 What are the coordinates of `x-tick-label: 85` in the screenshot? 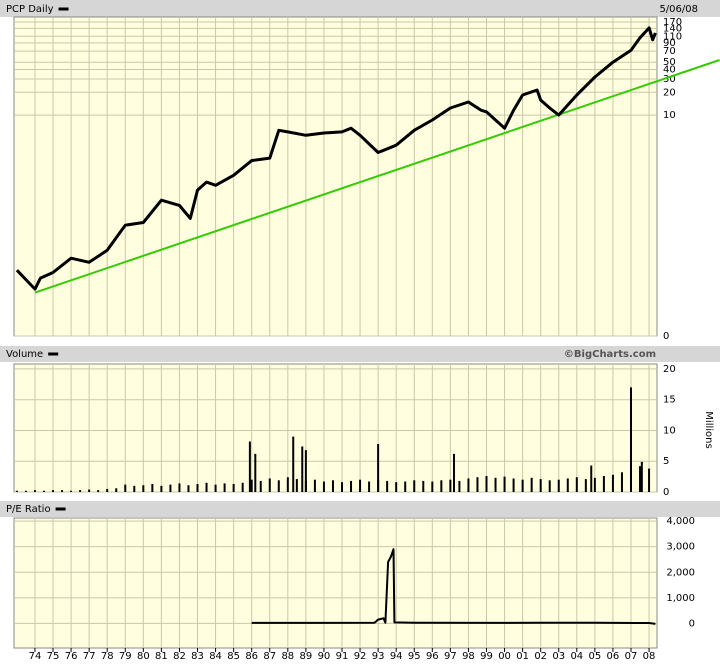 It's located at (233, 656).